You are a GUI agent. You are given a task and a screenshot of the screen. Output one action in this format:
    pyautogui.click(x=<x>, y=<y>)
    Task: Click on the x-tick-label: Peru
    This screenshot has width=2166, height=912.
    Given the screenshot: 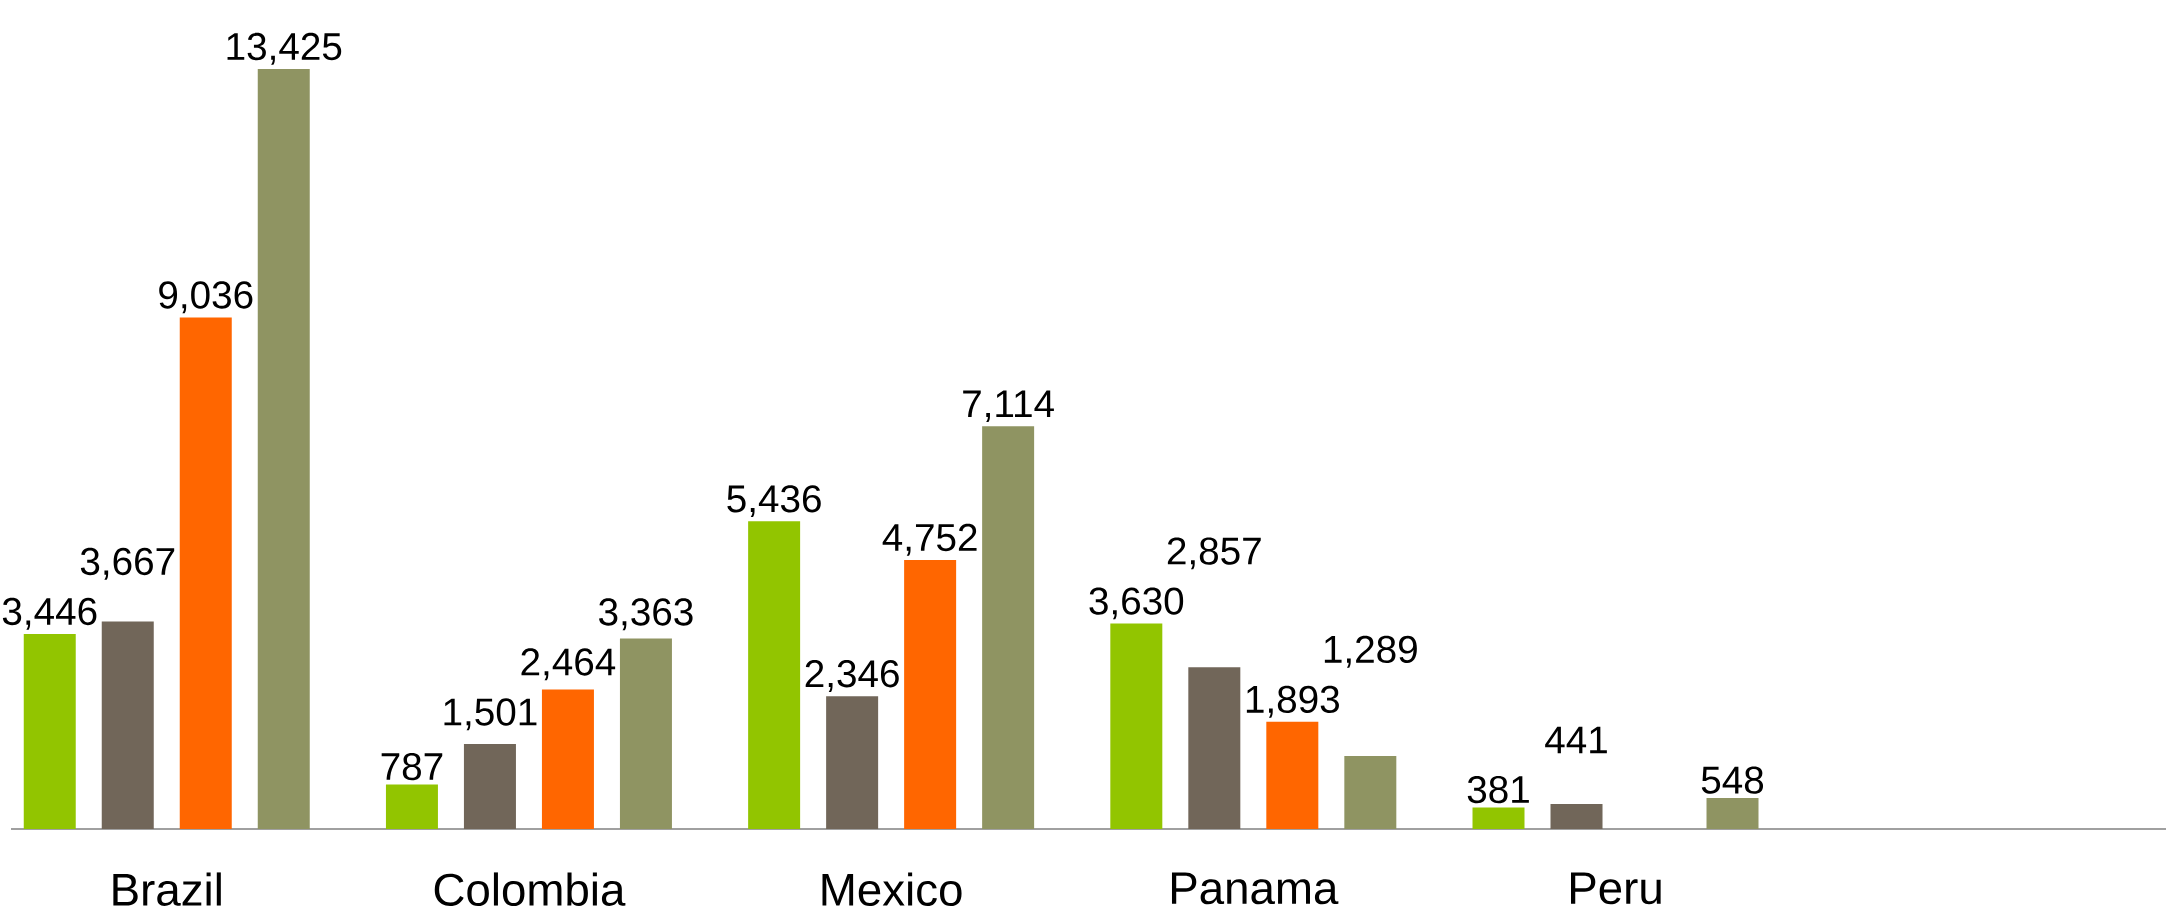 What is the action you would take?
    pyautogui.click(x=1616, y=888)
    